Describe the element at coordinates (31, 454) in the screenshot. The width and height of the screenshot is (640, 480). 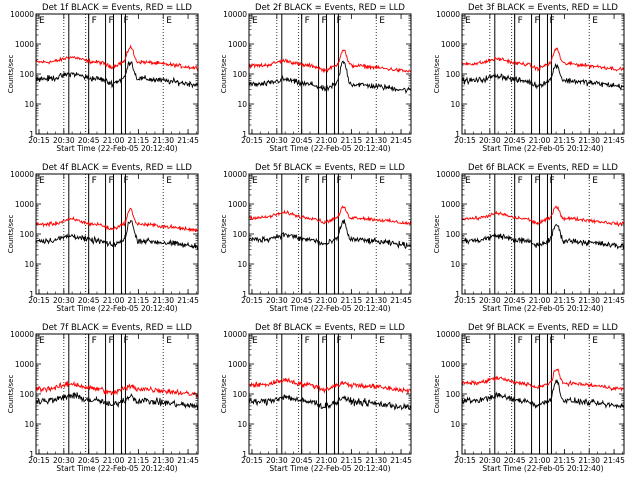
I see `y-tick-label: 1` at that location.